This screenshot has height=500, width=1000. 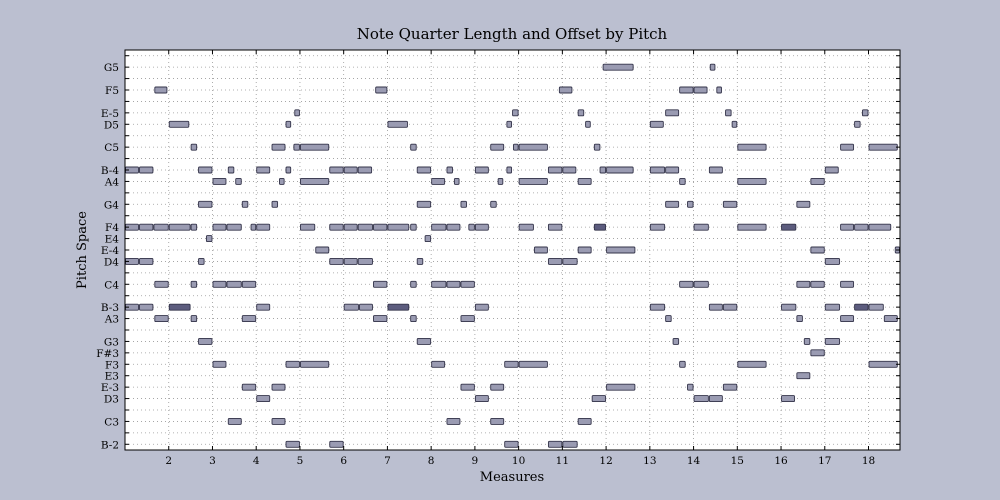 What do you see at coordinates (111, 68) in the screenshot?
I see `y-tick-label: G5` at bounding box center [111, 68].